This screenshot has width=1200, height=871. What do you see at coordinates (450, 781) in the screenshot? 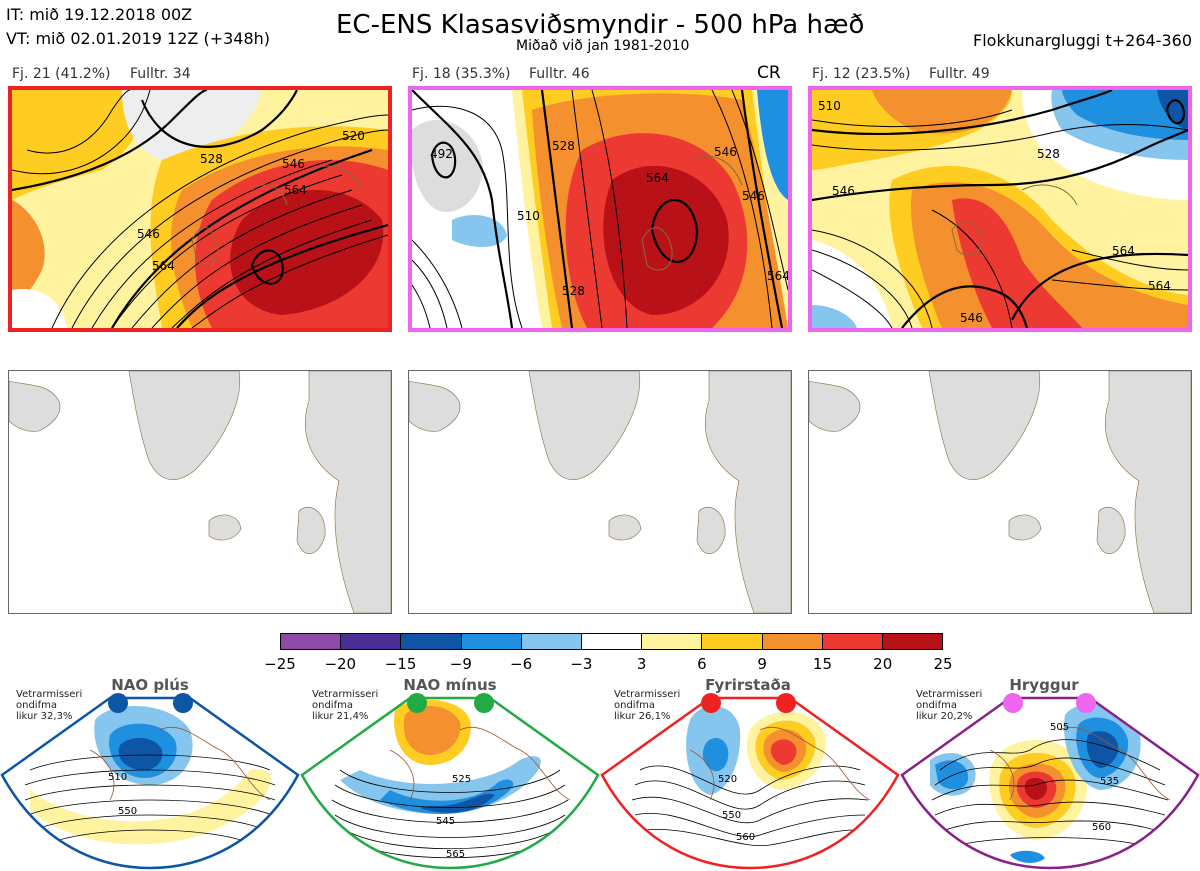
I see `regime-map-2: 525 545 565` at bounding box center [450, 781].